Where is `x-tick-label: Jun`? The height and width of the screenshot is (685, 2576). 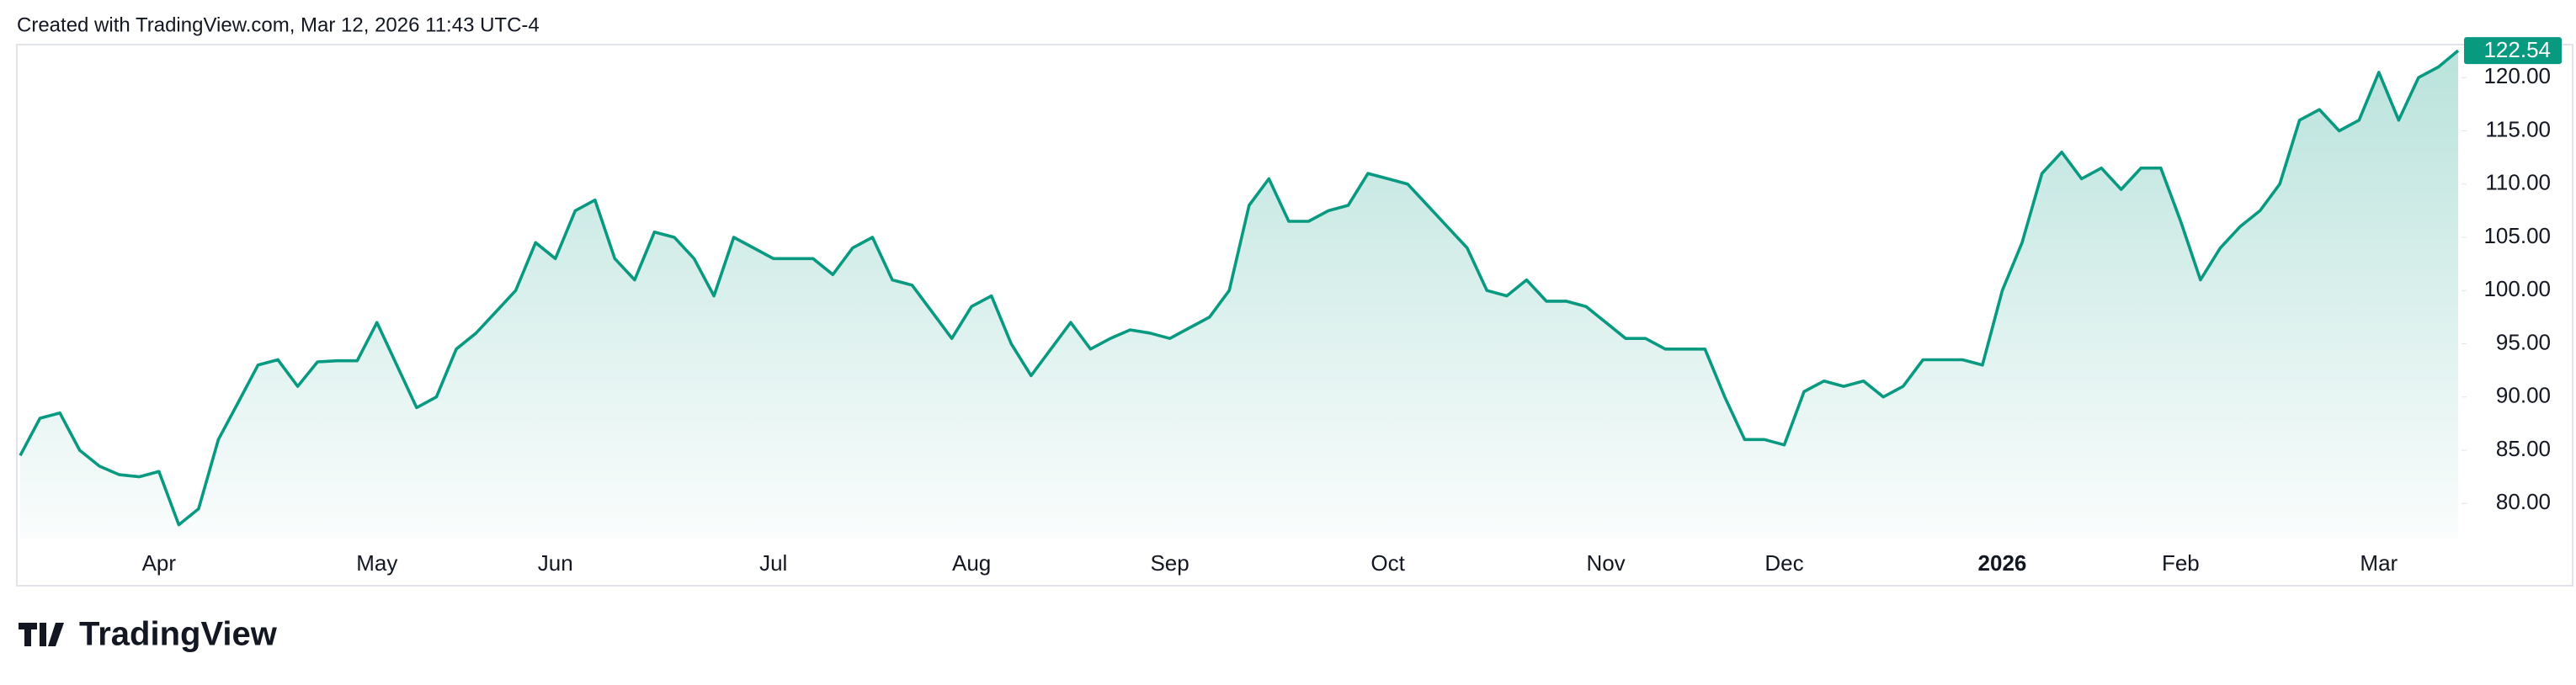 x-tick-label: Jun is located at coordinates (555, 563).